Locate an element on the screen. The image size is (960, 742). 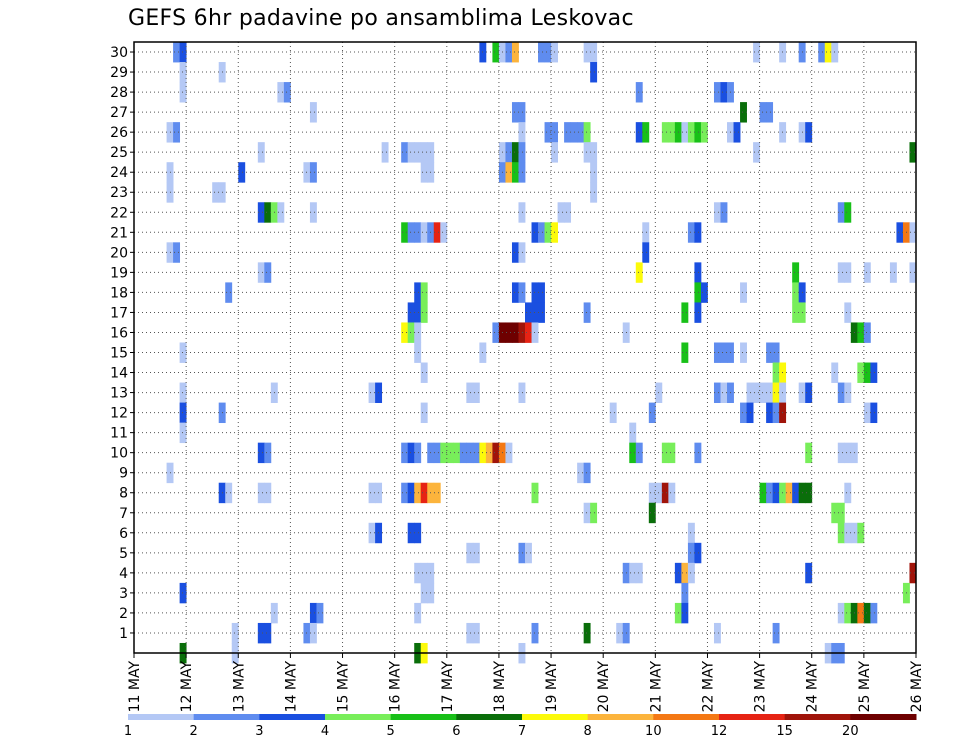
y-tick-label: 2 is located at coordinates (123, 614).